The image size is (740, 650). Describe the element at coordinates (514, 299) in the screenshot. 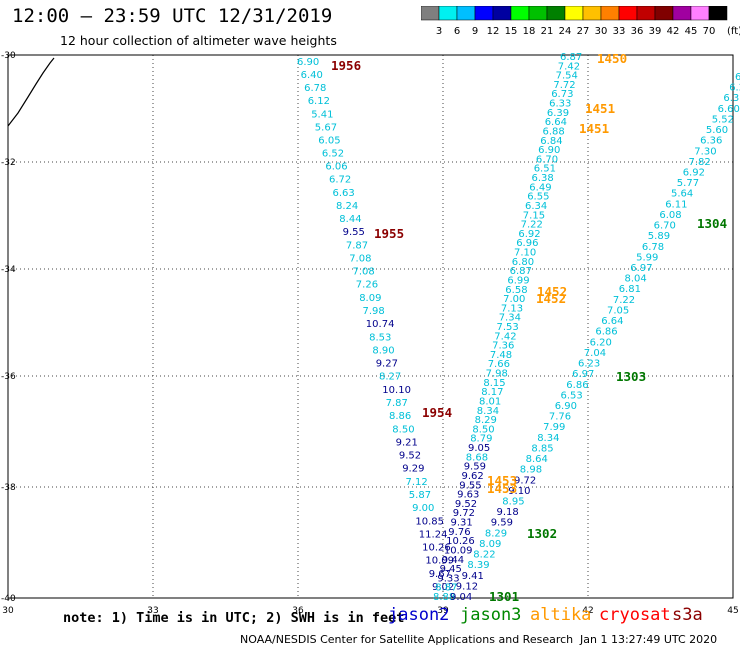

I see `wave-height-label: 7.00` at that location.